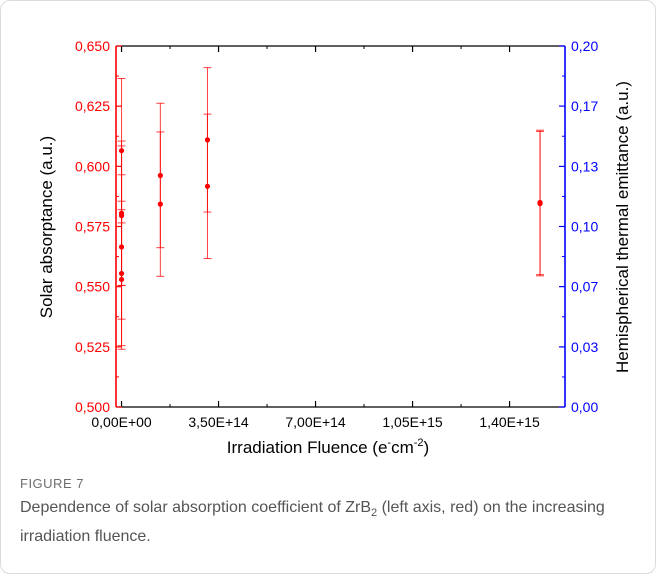  I want to click on y-left-tick-label: 0,600, so click(92, 166).